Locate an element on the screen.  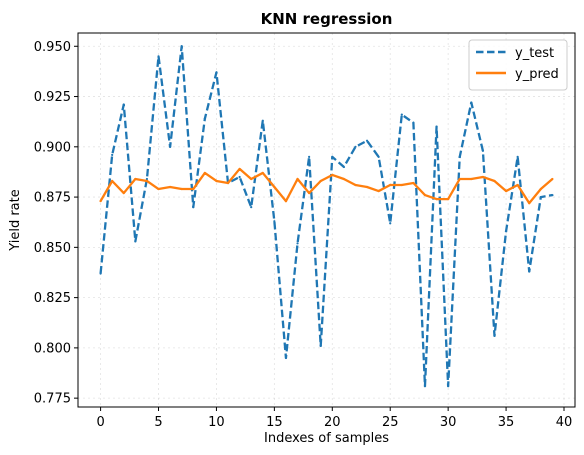
x-tick-label: 30 is located at coordinates (448, 422).